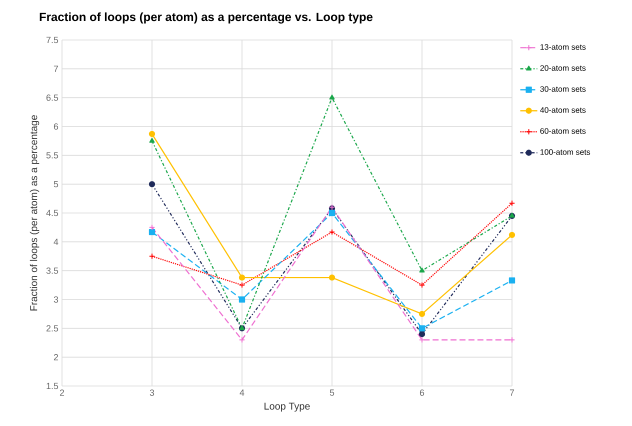 Image resolution: width=632 pixels, height=426 pixels. I want to click on y-tick-label: 1.5, so click(52, 386).